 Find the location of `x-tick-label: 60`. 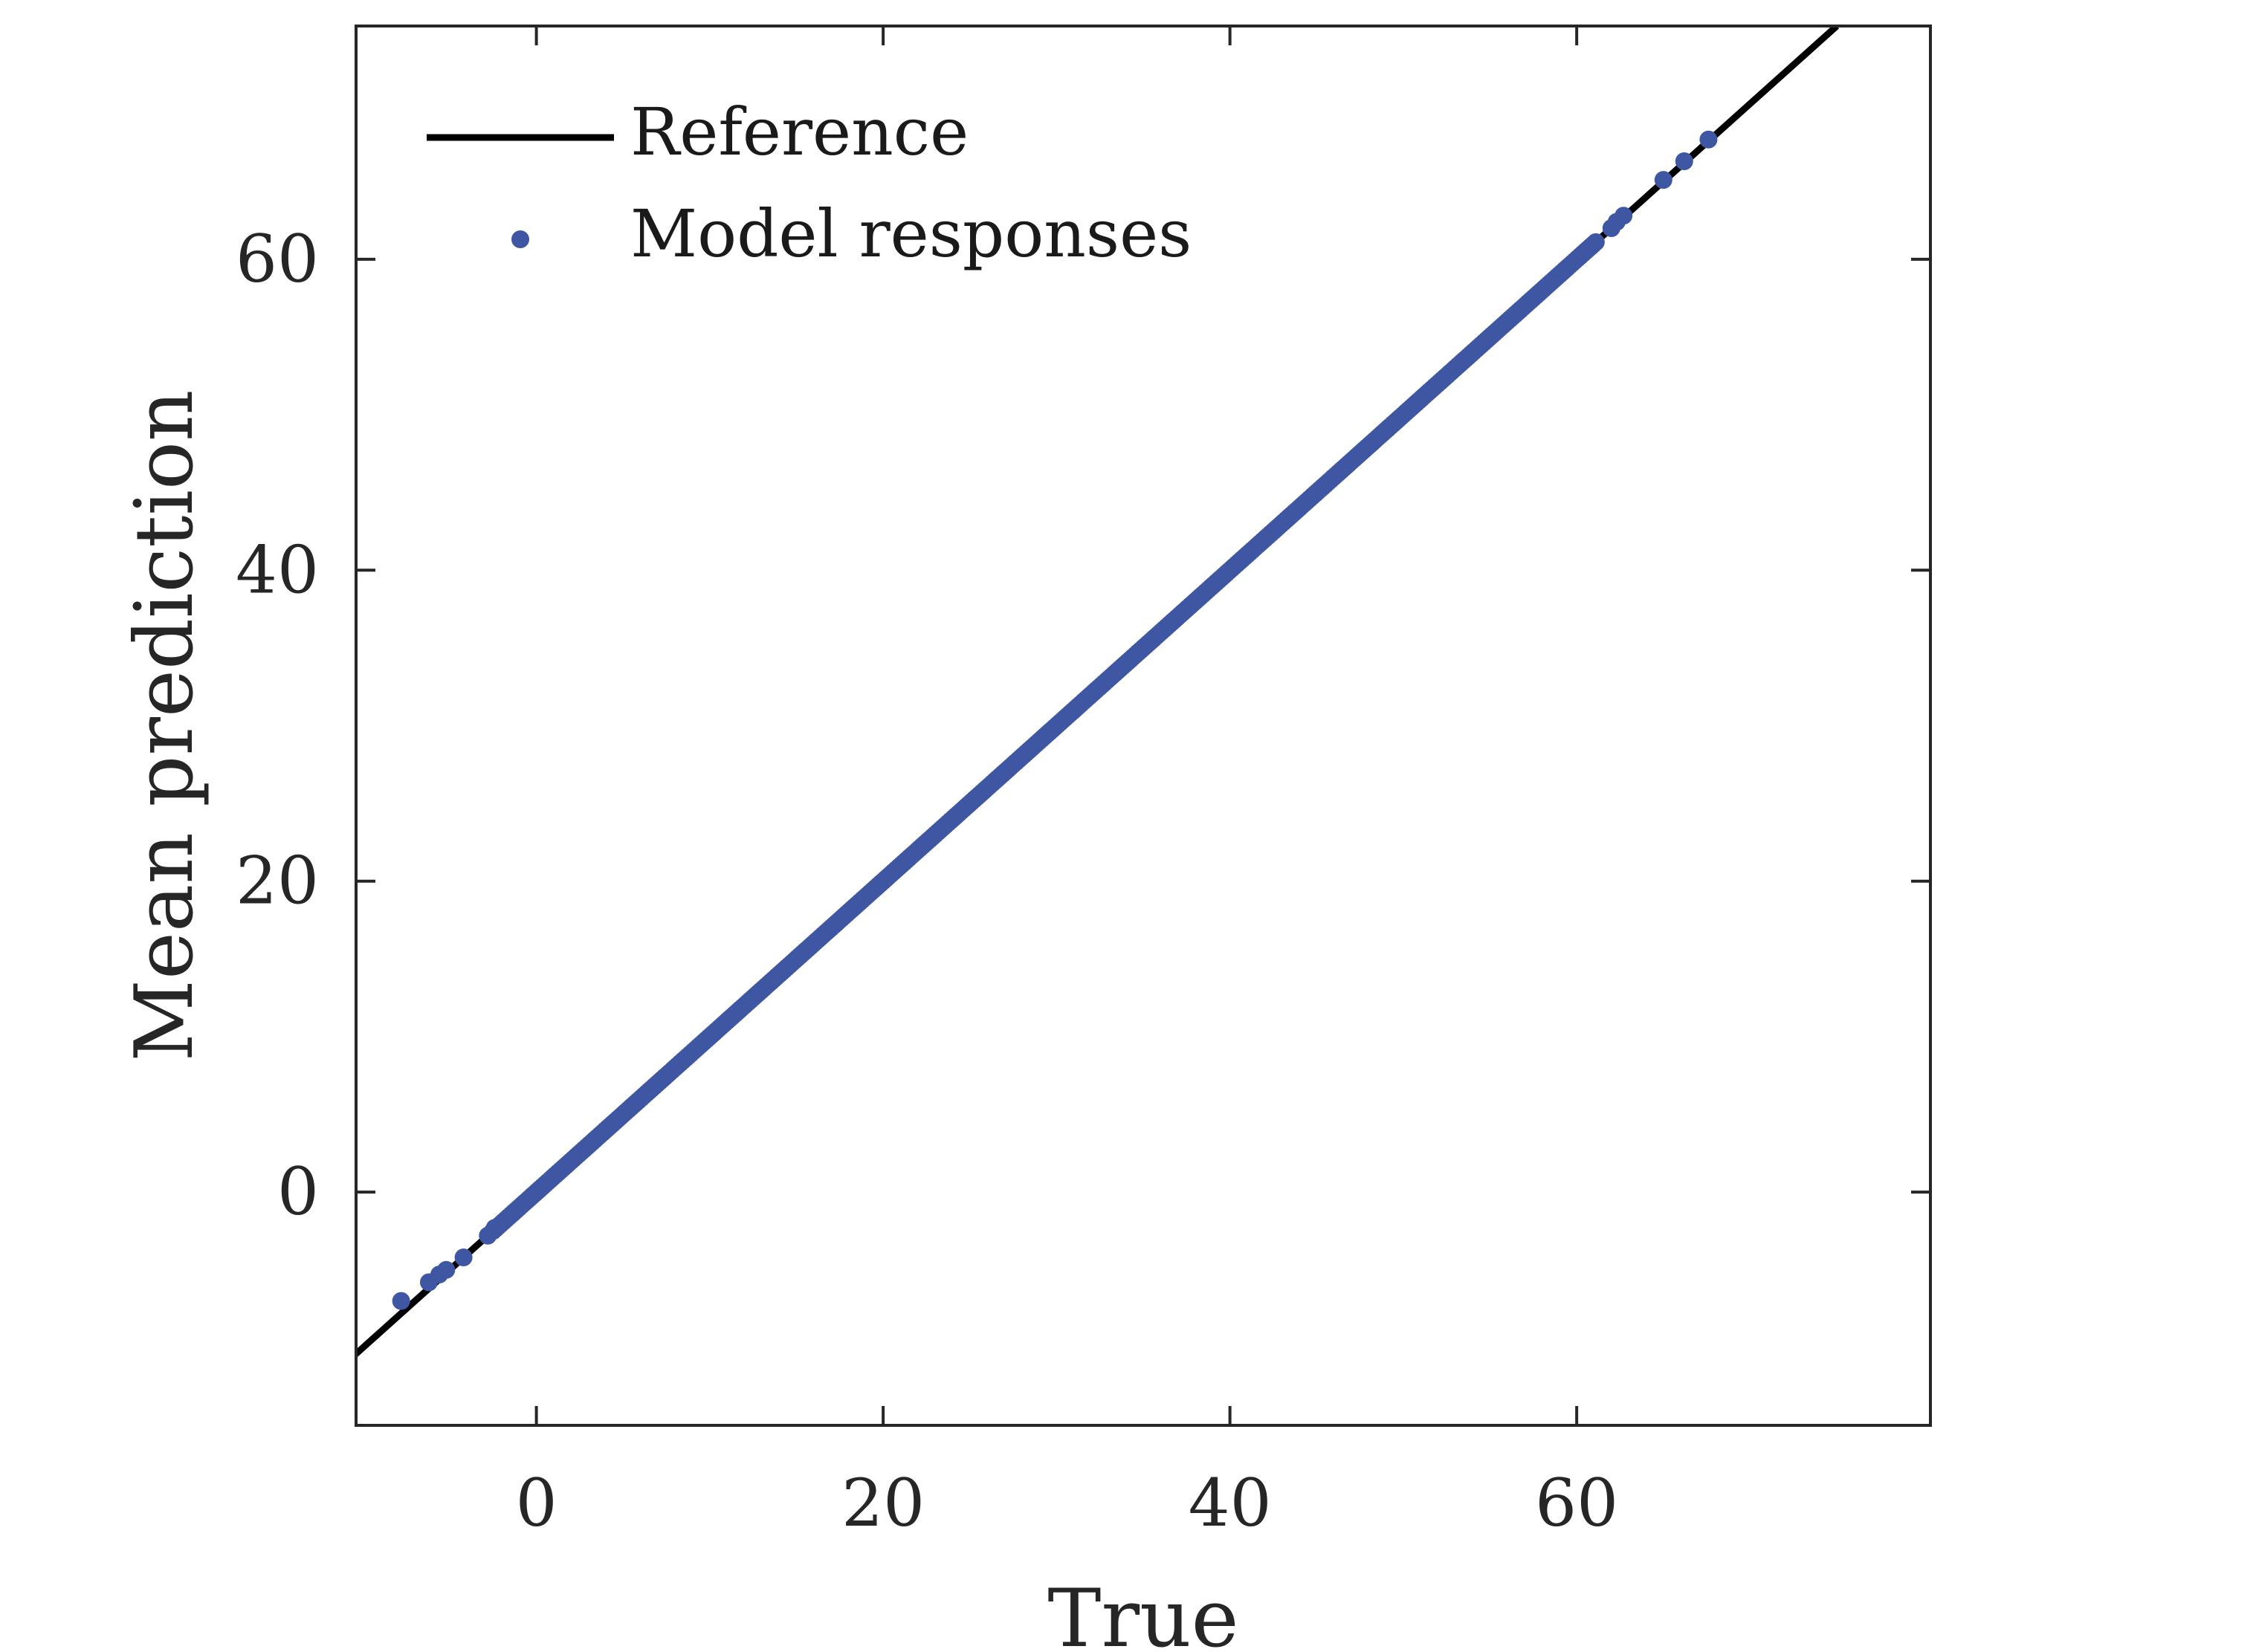

x-tick-label: 60 is located at coordinates (1576, 1503).